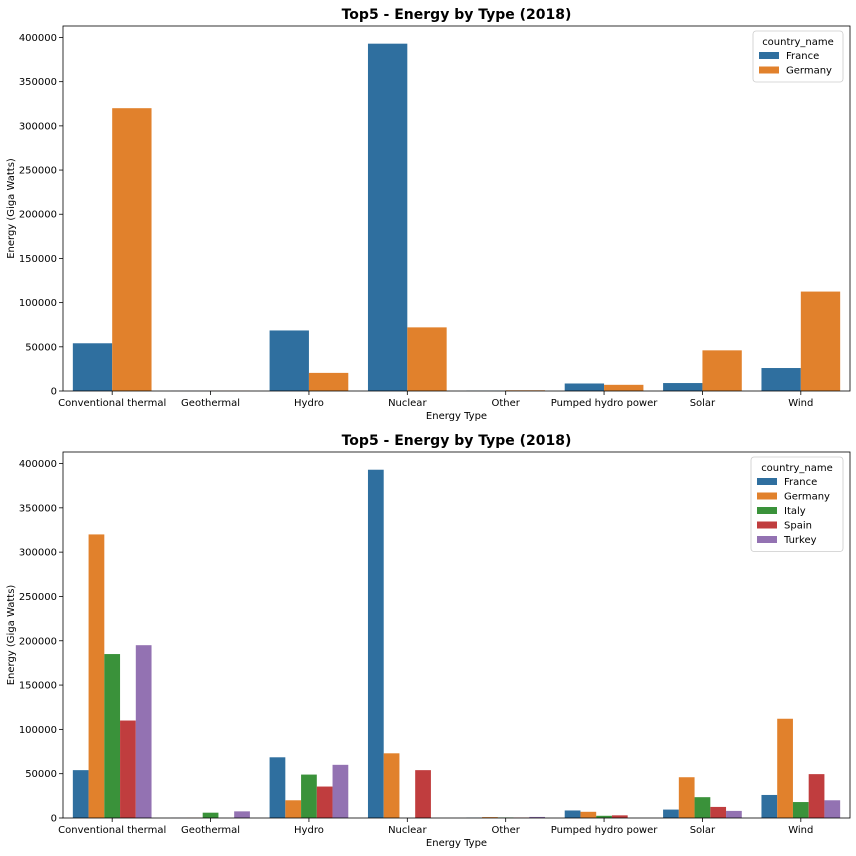 Image resolution: width=856 pixels, height=856 pixels. I want to click on y-tick-label: 150000, so click(38, 259).